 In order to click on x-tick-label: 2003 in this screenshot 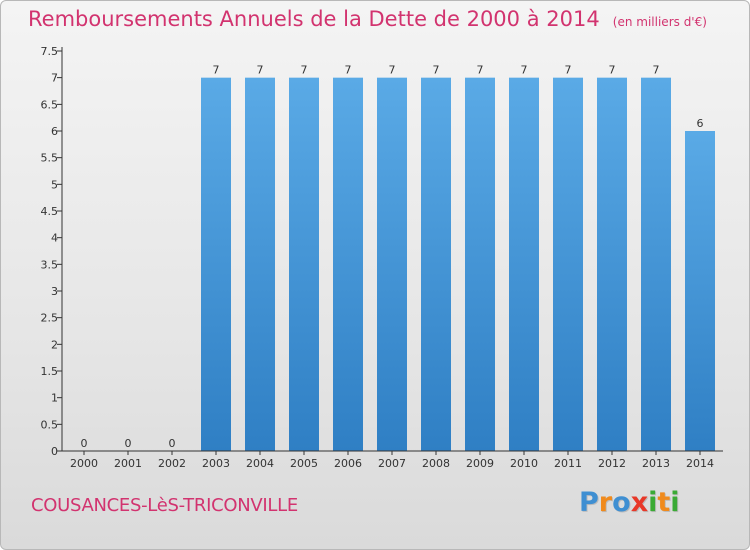, I will do `click(216, 463)`.